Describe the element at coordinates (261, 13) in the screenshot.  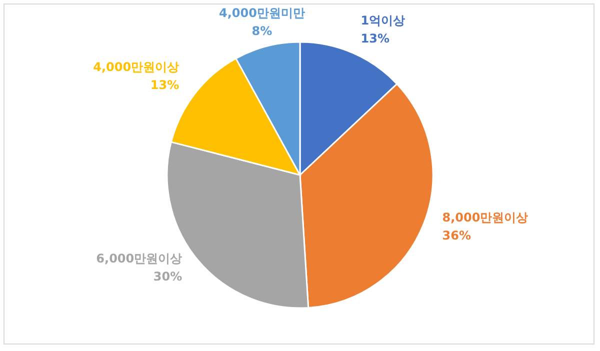
I see `slice-label: 4,000만원미만` at that location.